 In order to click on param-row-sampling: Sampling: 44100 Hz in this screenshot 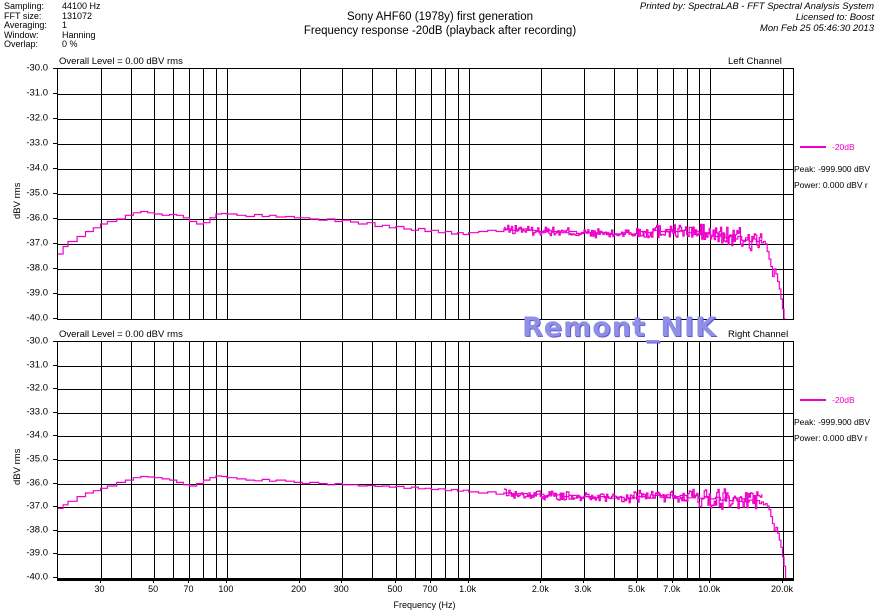, I will do `click(52, 6)`.